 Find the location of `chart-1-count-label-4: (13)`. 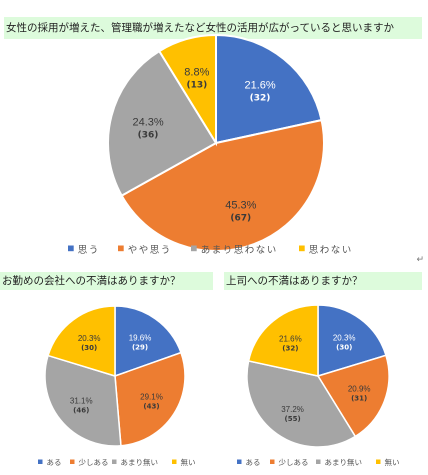

chart-1-count-label-4: (13) is located at coordinates (196, 85).